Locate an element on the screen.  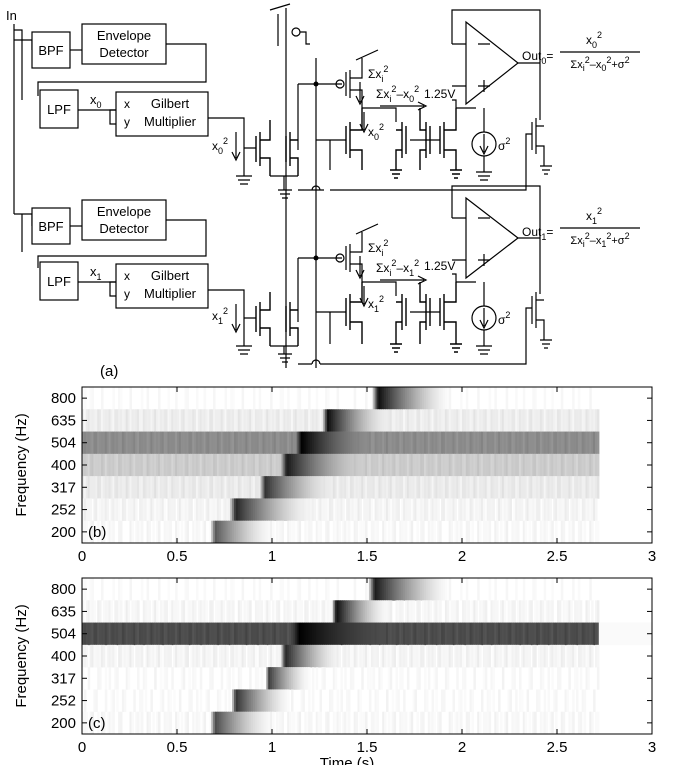
diff-label-1: Σxi2–x12 is located at coordinates (397, 268).